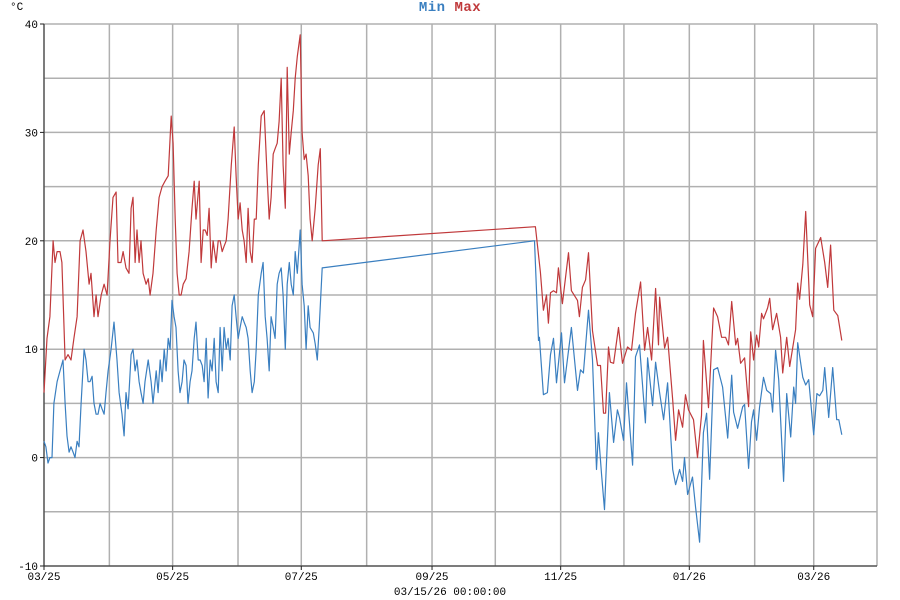  Describe the element at coordinates (31, 351) in the screenshot. I see `y-tick-label: 10` at that location.